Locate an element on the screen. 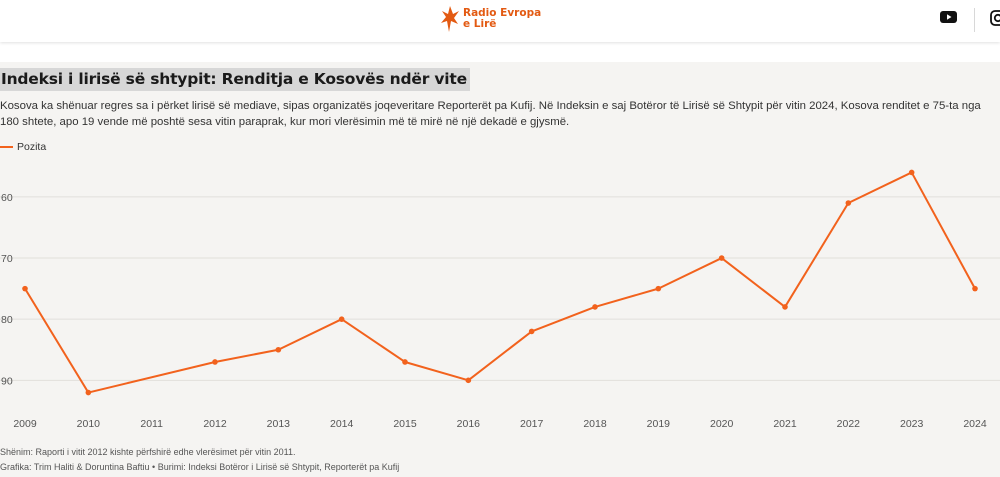 The width and height of the screenshot is (1000, 477). x-tick-label: 2019 is located at coordinates (659, 424).